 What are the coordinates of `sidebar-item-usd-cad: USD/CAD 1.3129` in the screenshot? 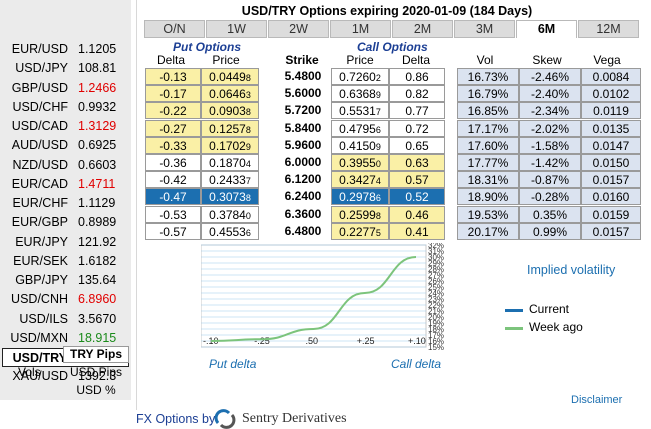 It's located at (65, 126).